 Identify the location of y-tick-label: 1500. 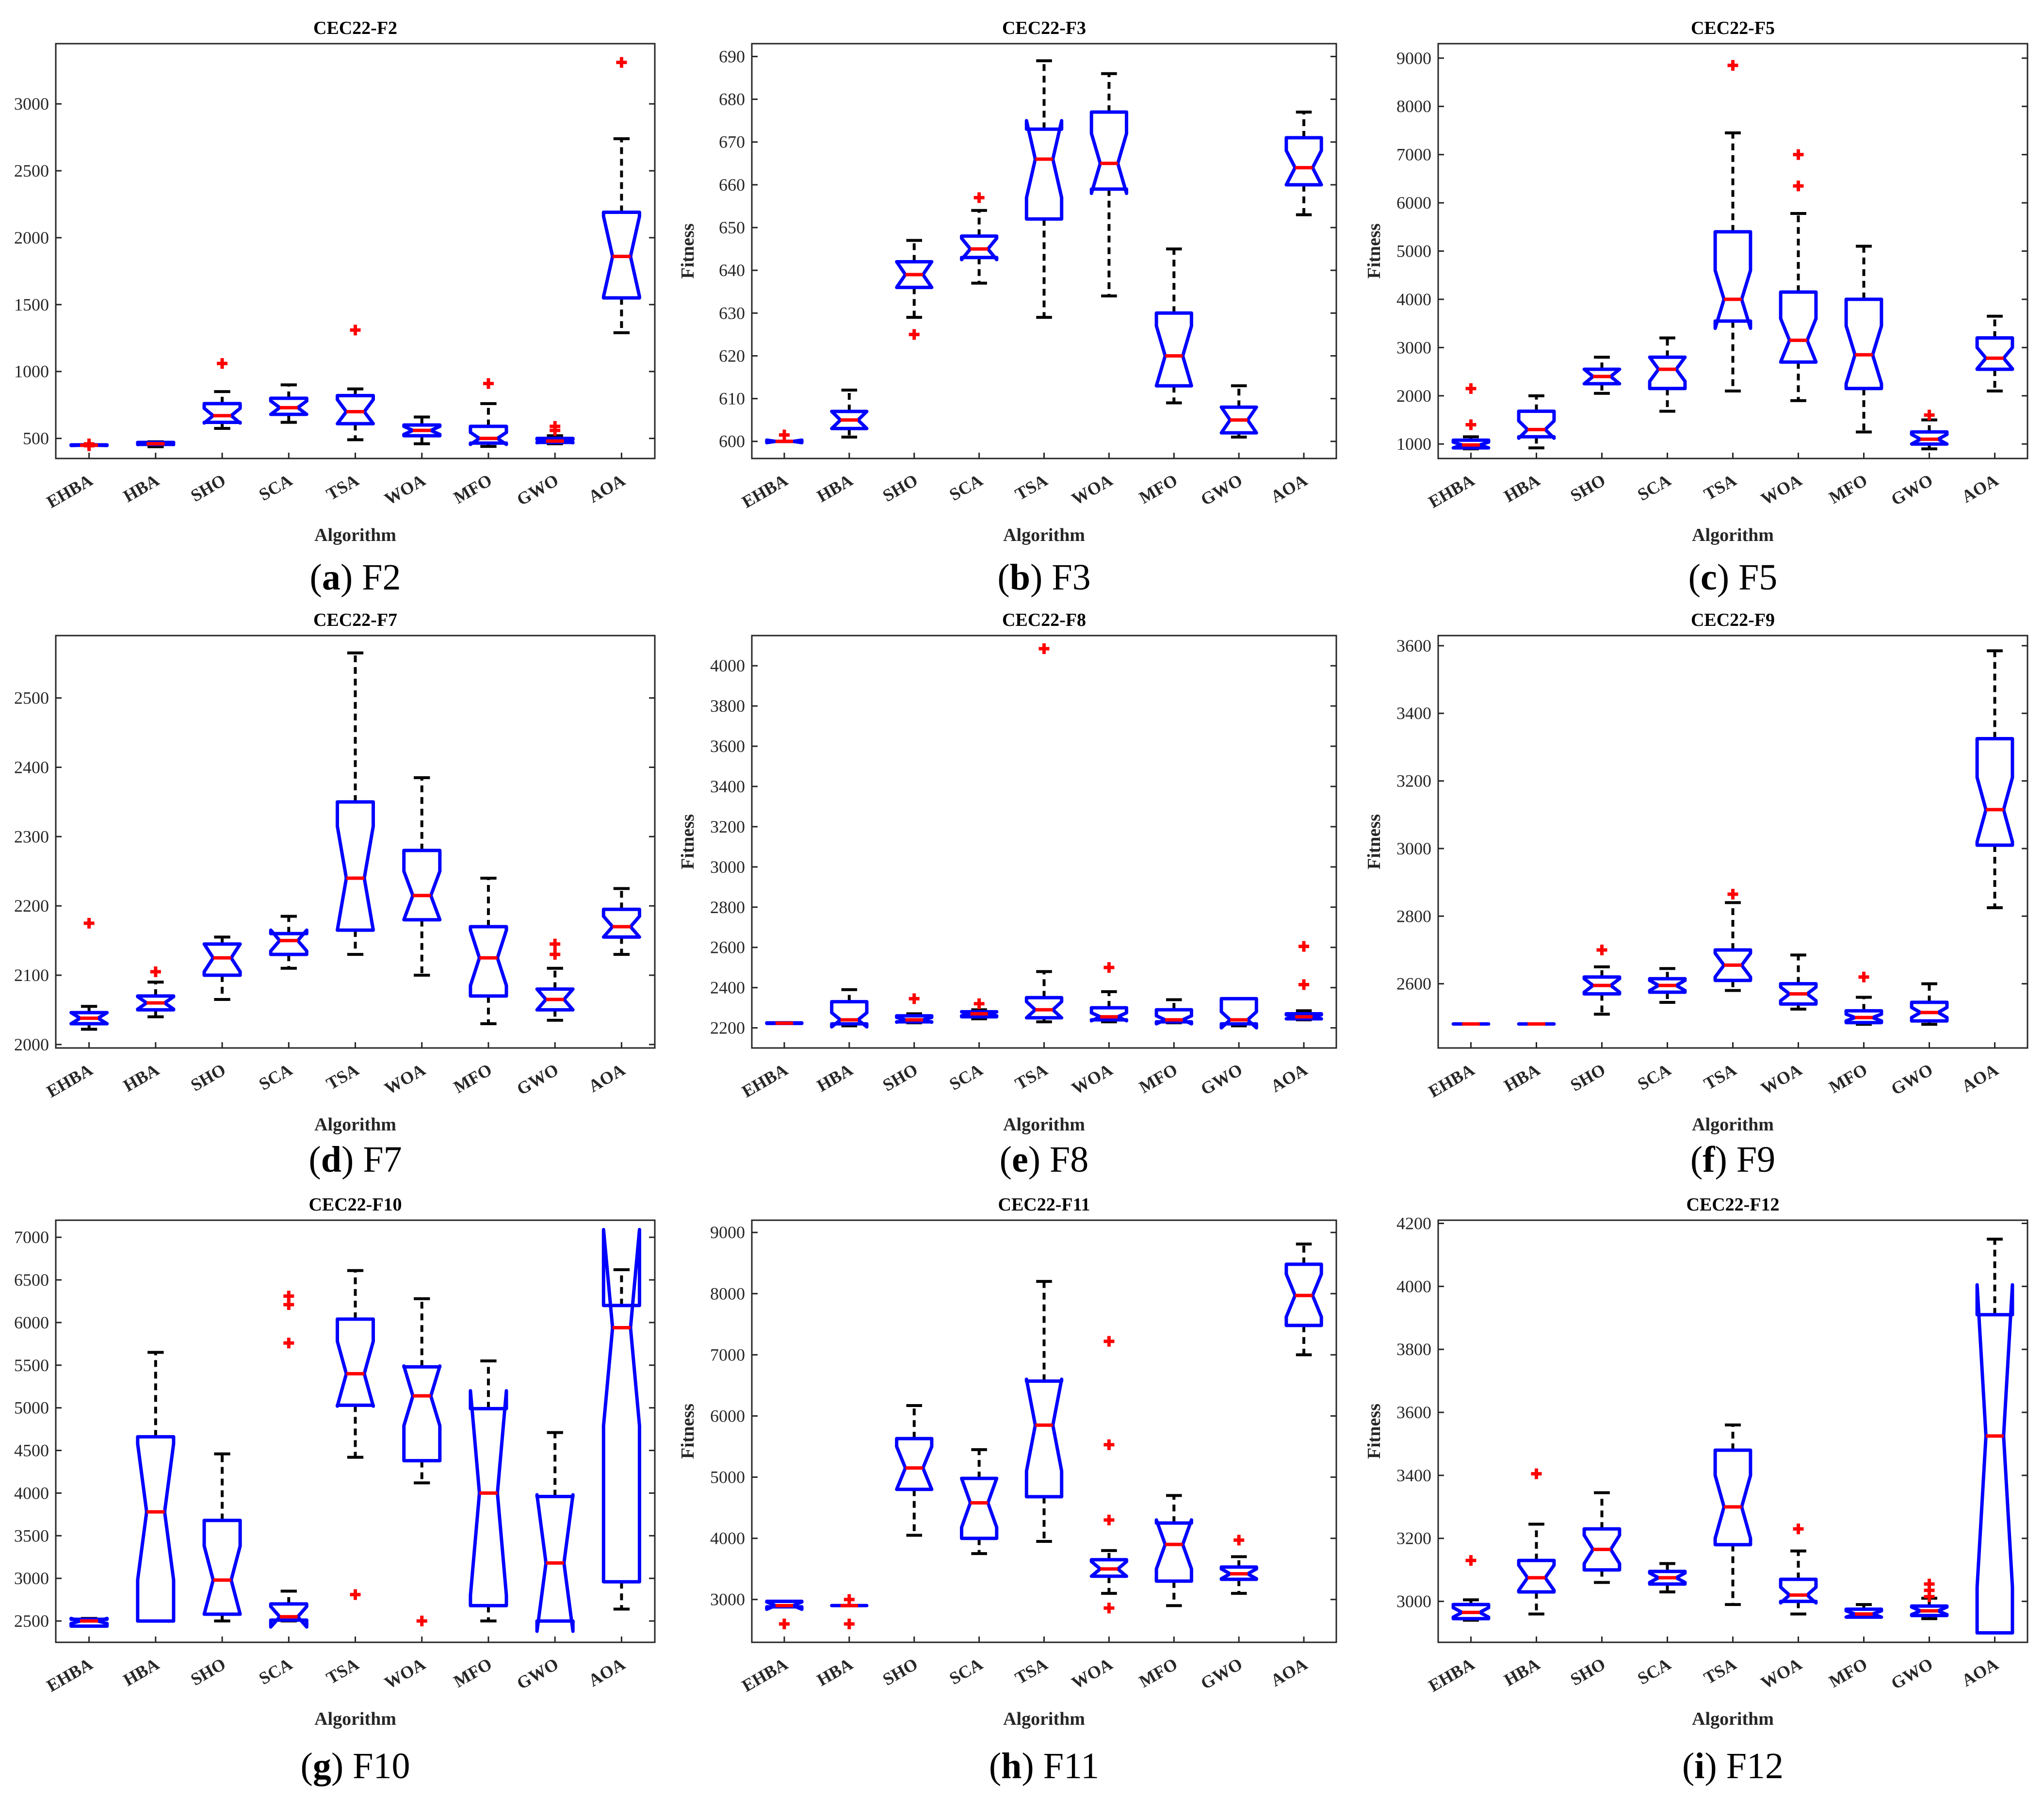
(31, 304).